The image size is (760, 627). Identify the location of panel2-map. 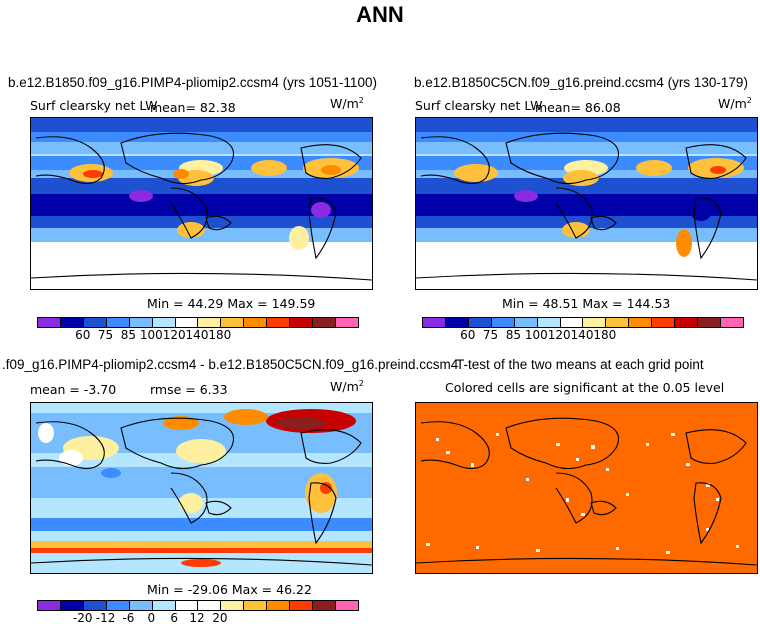
(586, 203).